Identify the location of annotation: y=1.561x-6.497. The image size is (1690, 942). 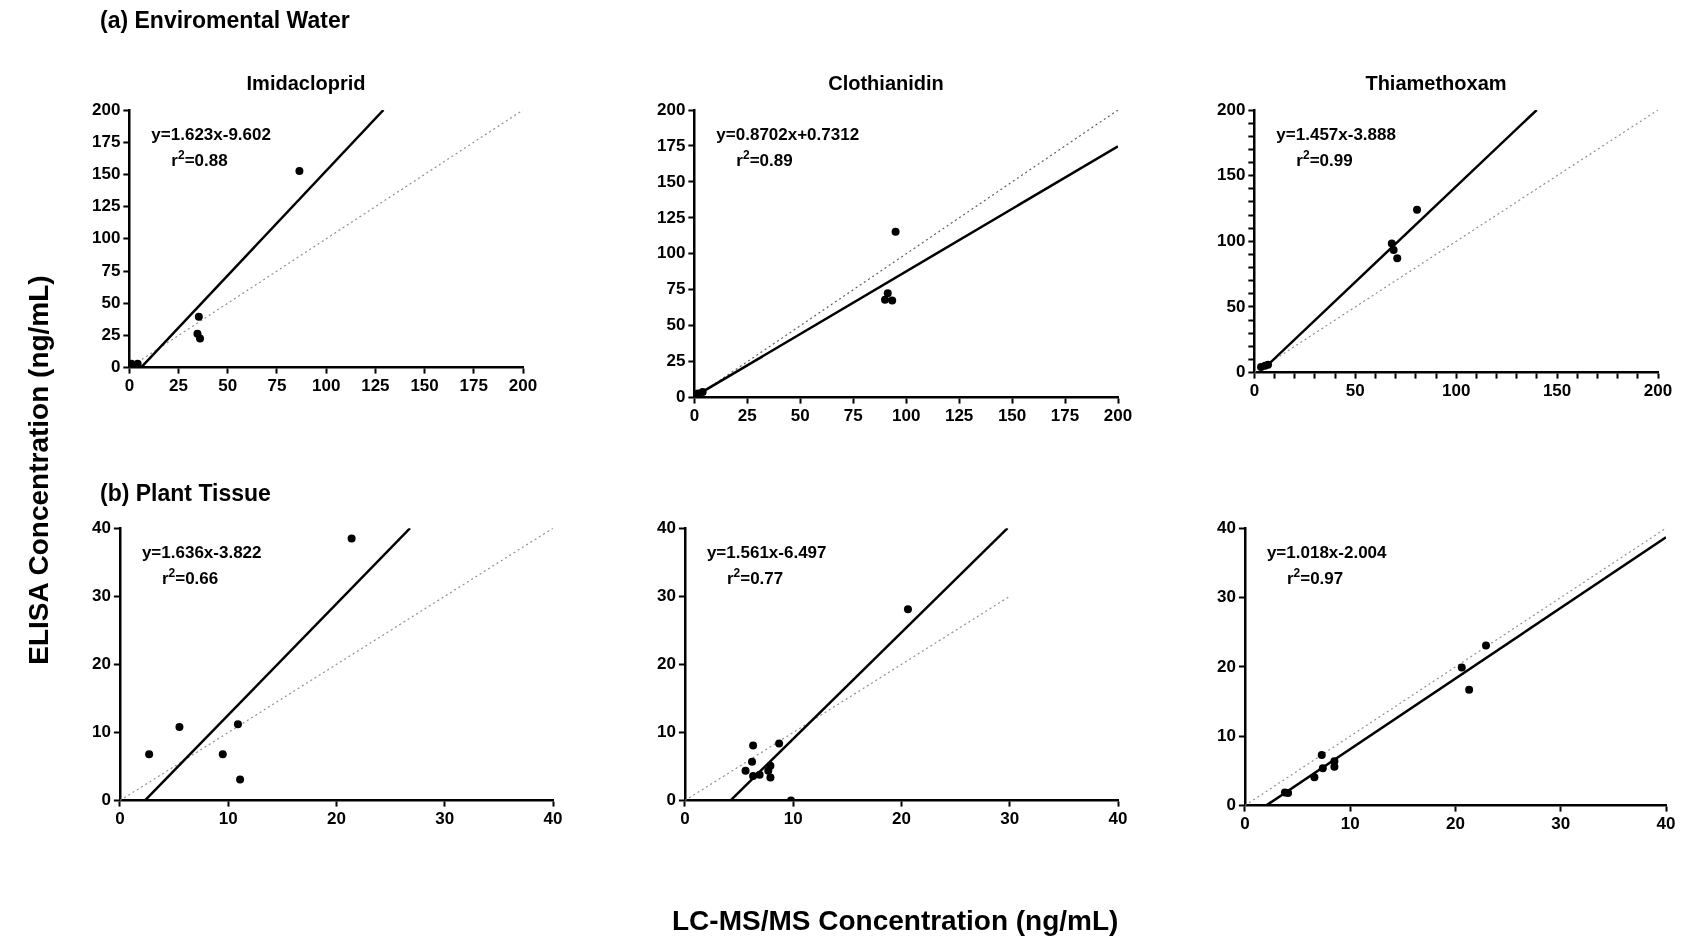
(766, 553).